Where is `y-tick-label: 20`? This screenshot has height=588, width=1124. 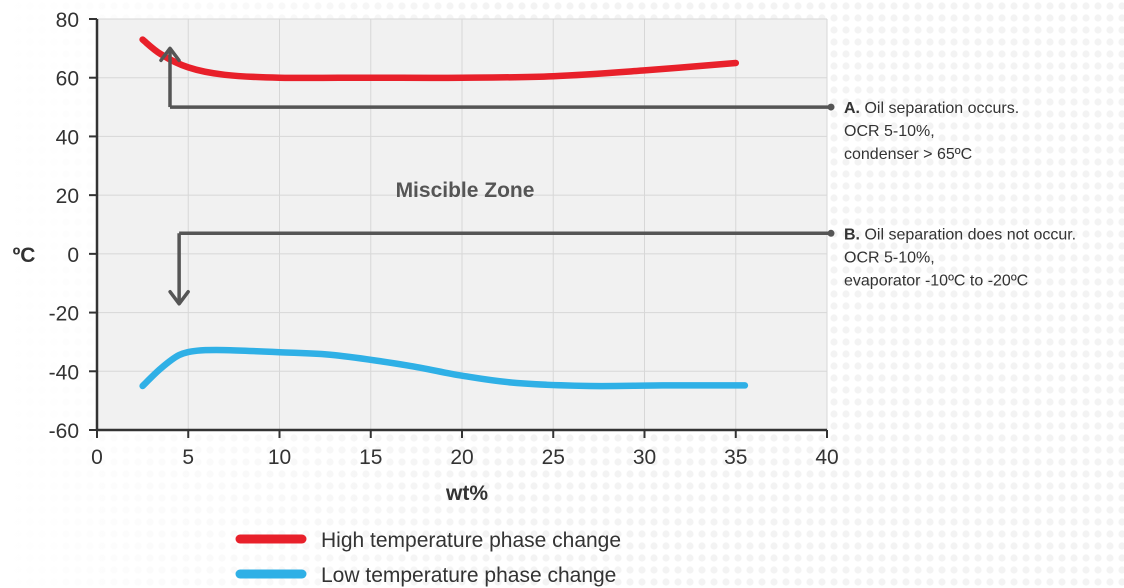
y-tick-label: 20 is located at coordinates (67, 196).